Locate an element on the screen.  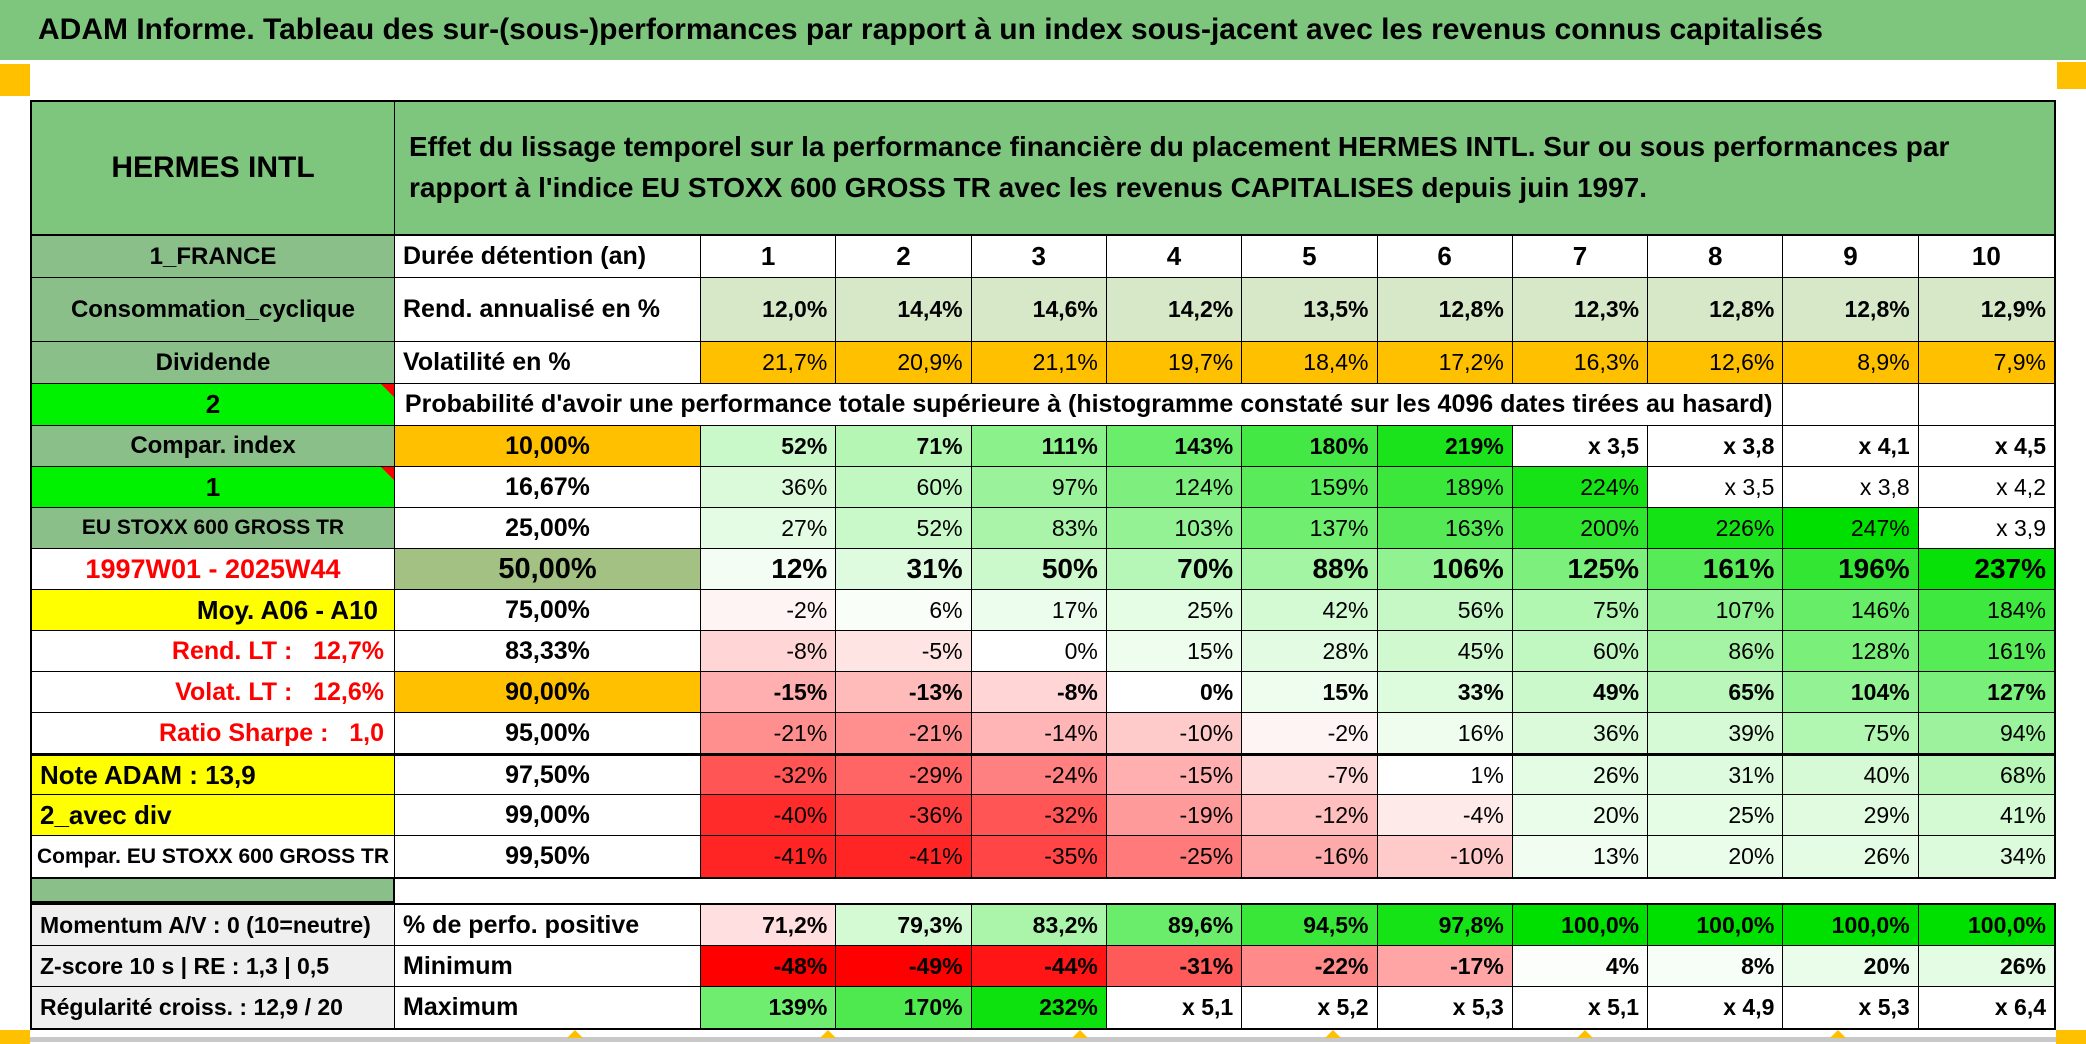
cell-p97-5-9: 40% is located at coordinates (1851, 774).